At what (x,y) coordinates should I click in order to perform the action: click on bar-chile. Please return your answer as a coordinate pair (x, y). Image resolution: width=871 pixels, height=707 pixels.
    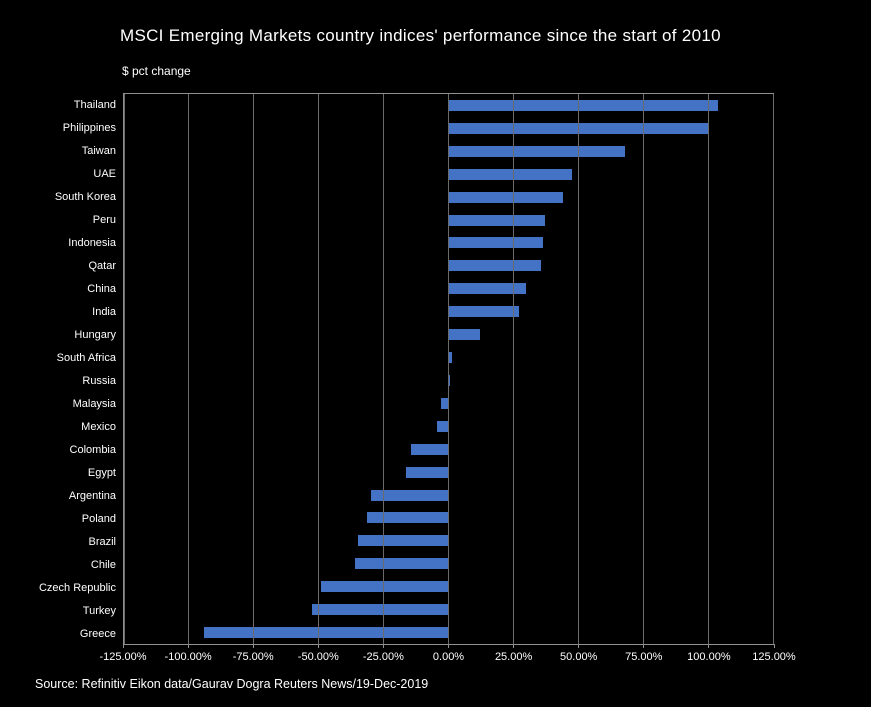
    Looking at the image, I should click on (402, 564).